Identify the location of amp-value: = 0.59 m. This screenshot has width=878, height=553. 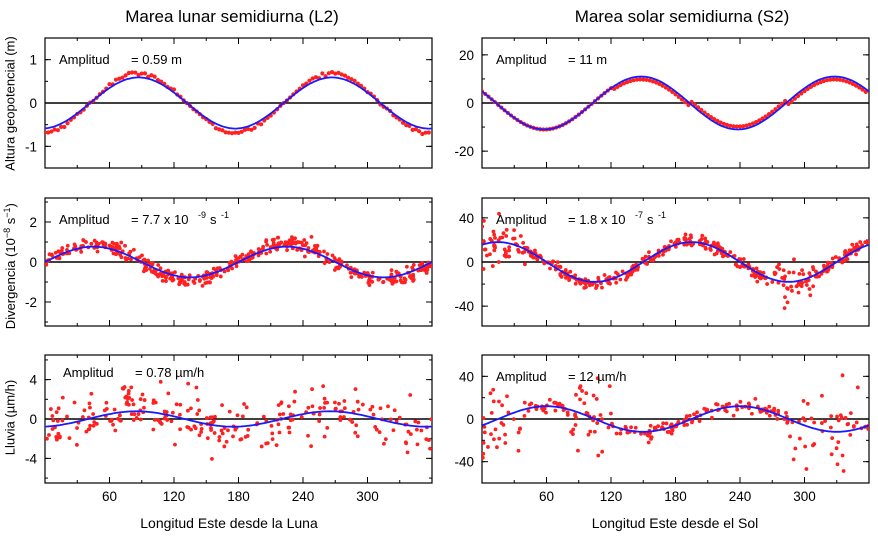
(156, 59).